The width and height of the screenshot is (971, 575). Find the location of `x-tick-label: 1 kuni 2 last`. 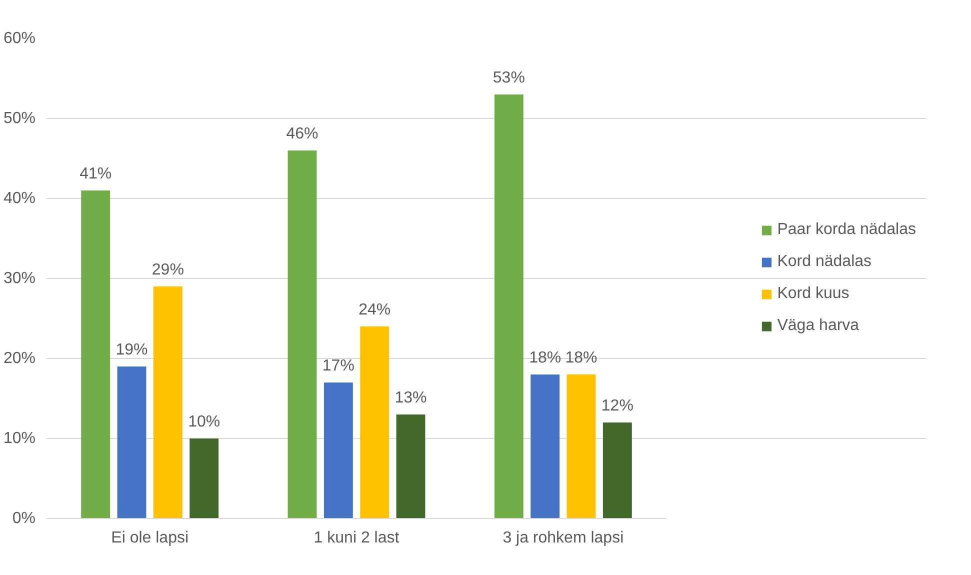

x-tick-label: 1 kuni 2 last is located at coordinates (357, 538).